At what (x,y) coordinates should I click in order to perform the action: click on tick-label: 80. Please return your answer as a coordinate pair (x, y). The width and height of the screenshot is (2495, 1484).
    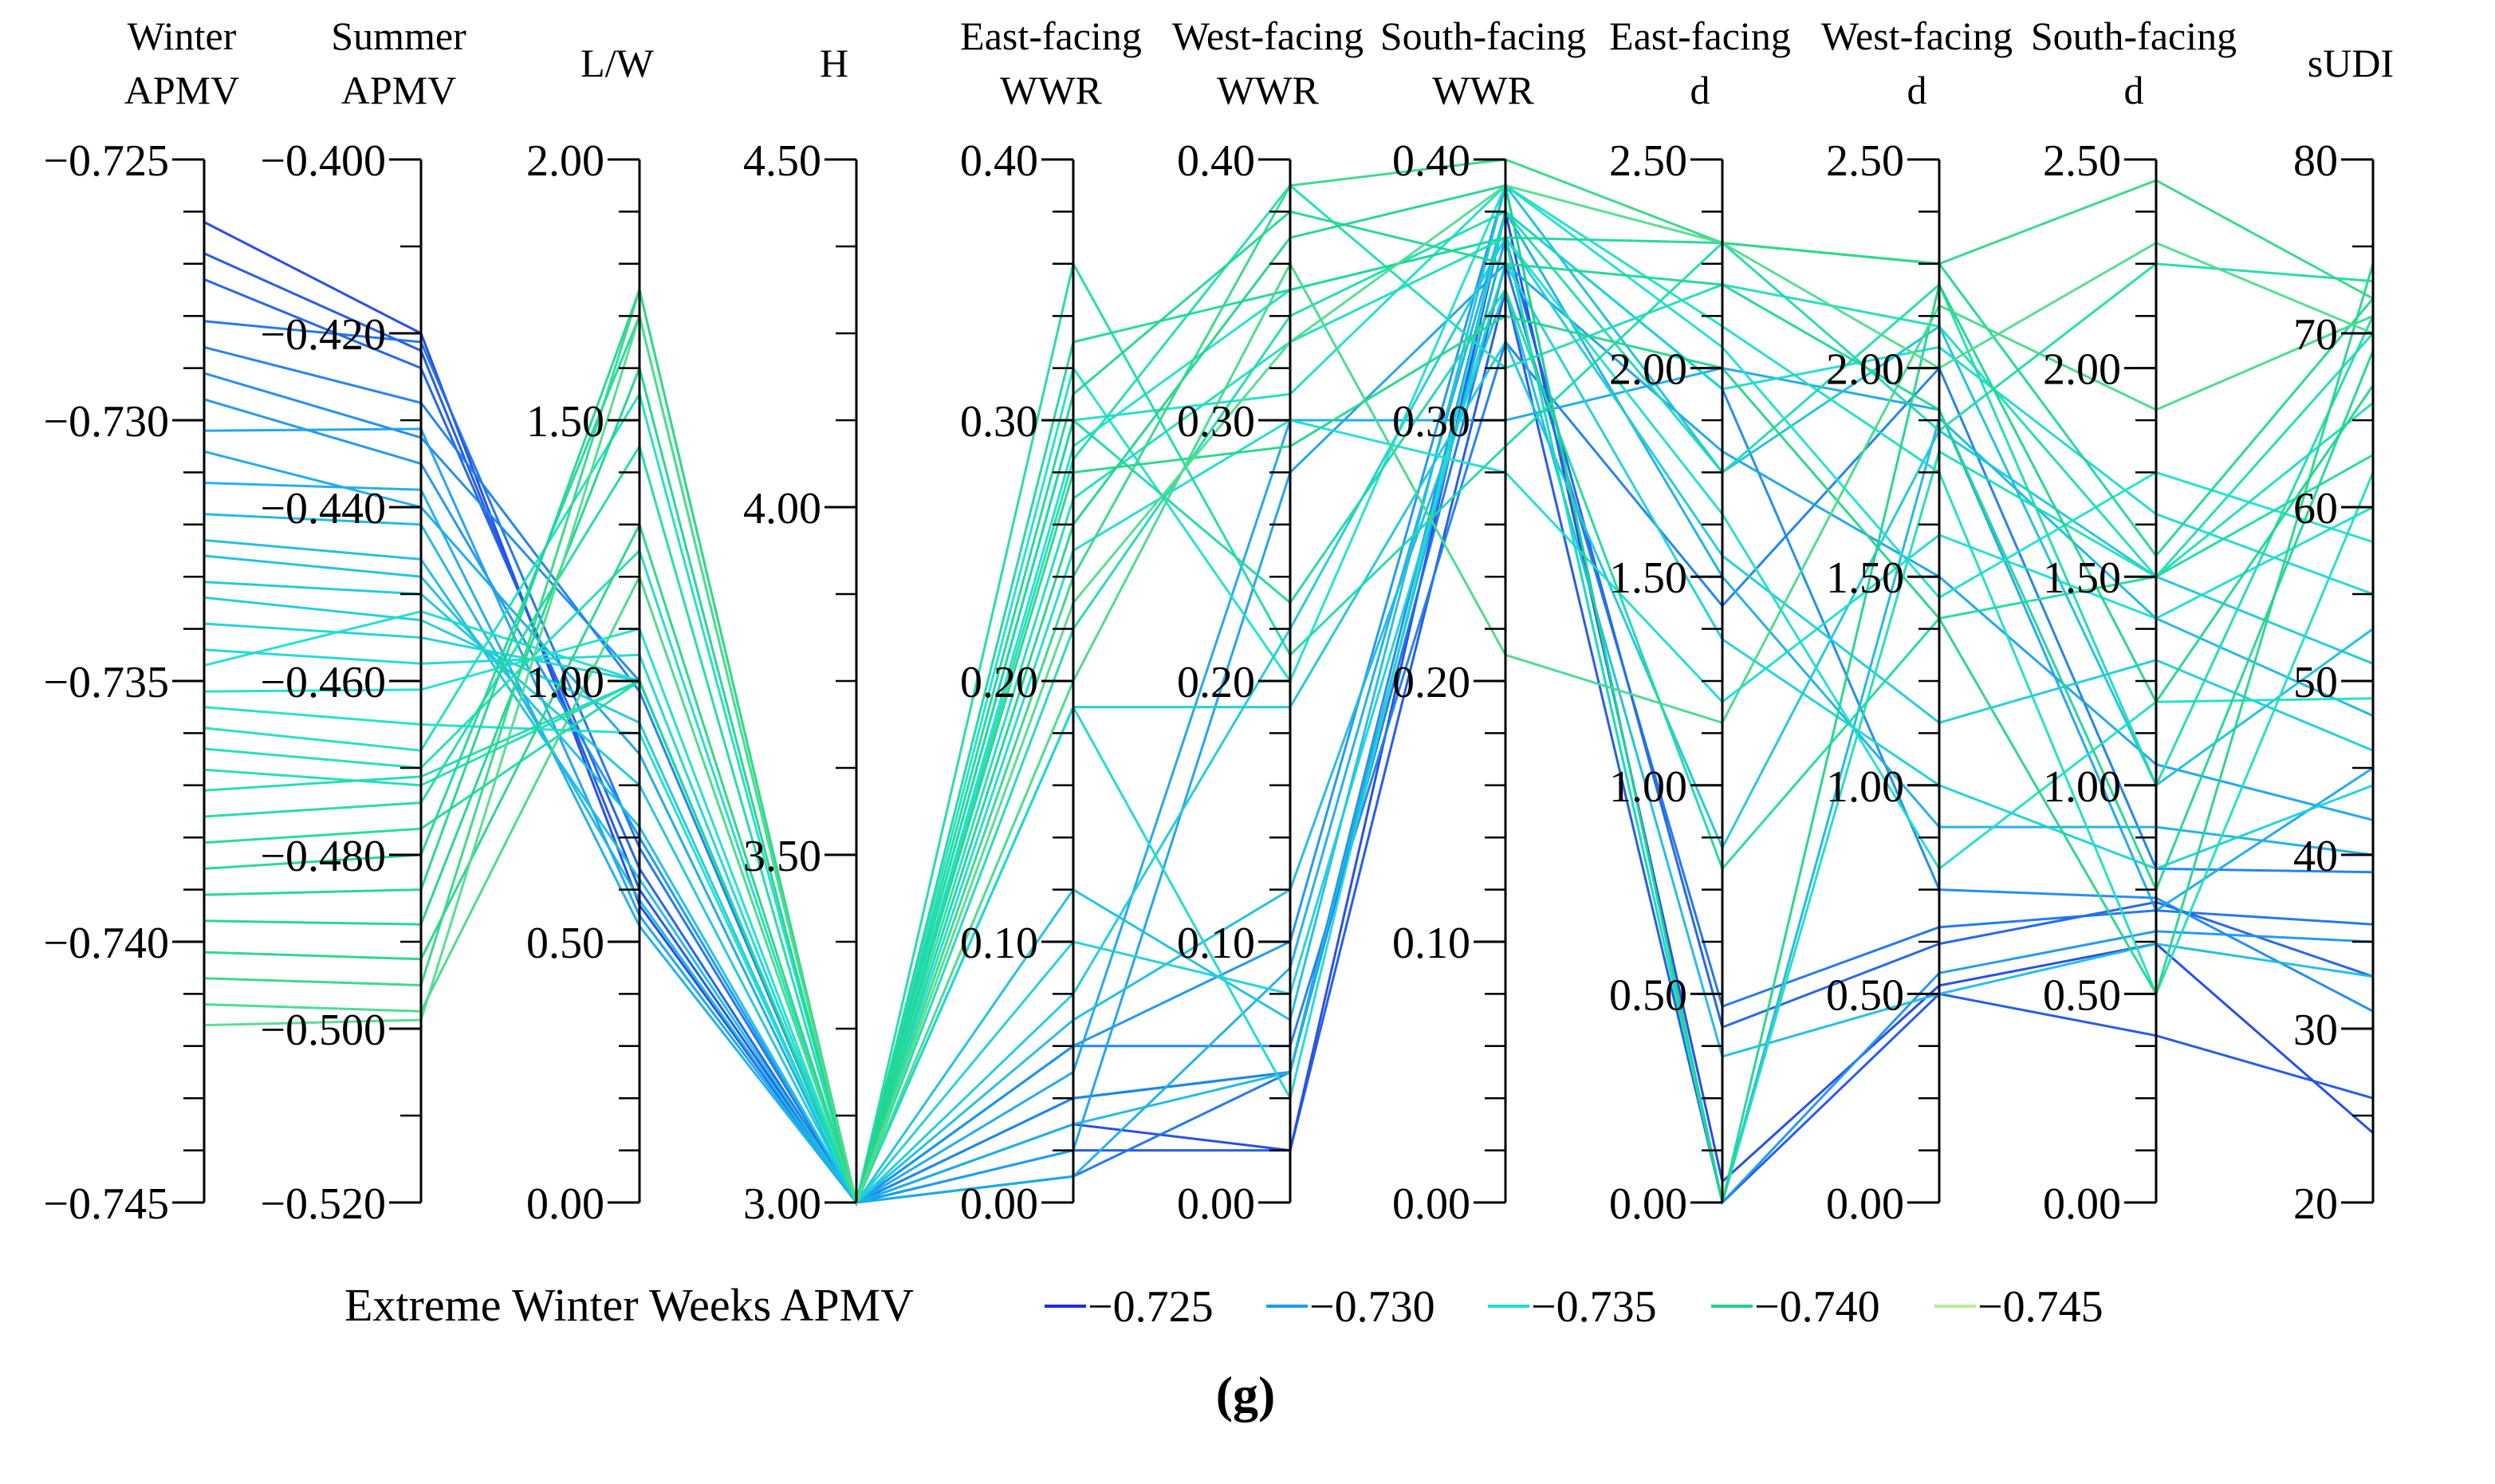
    Looking at the image, I should click on (2315, 161).